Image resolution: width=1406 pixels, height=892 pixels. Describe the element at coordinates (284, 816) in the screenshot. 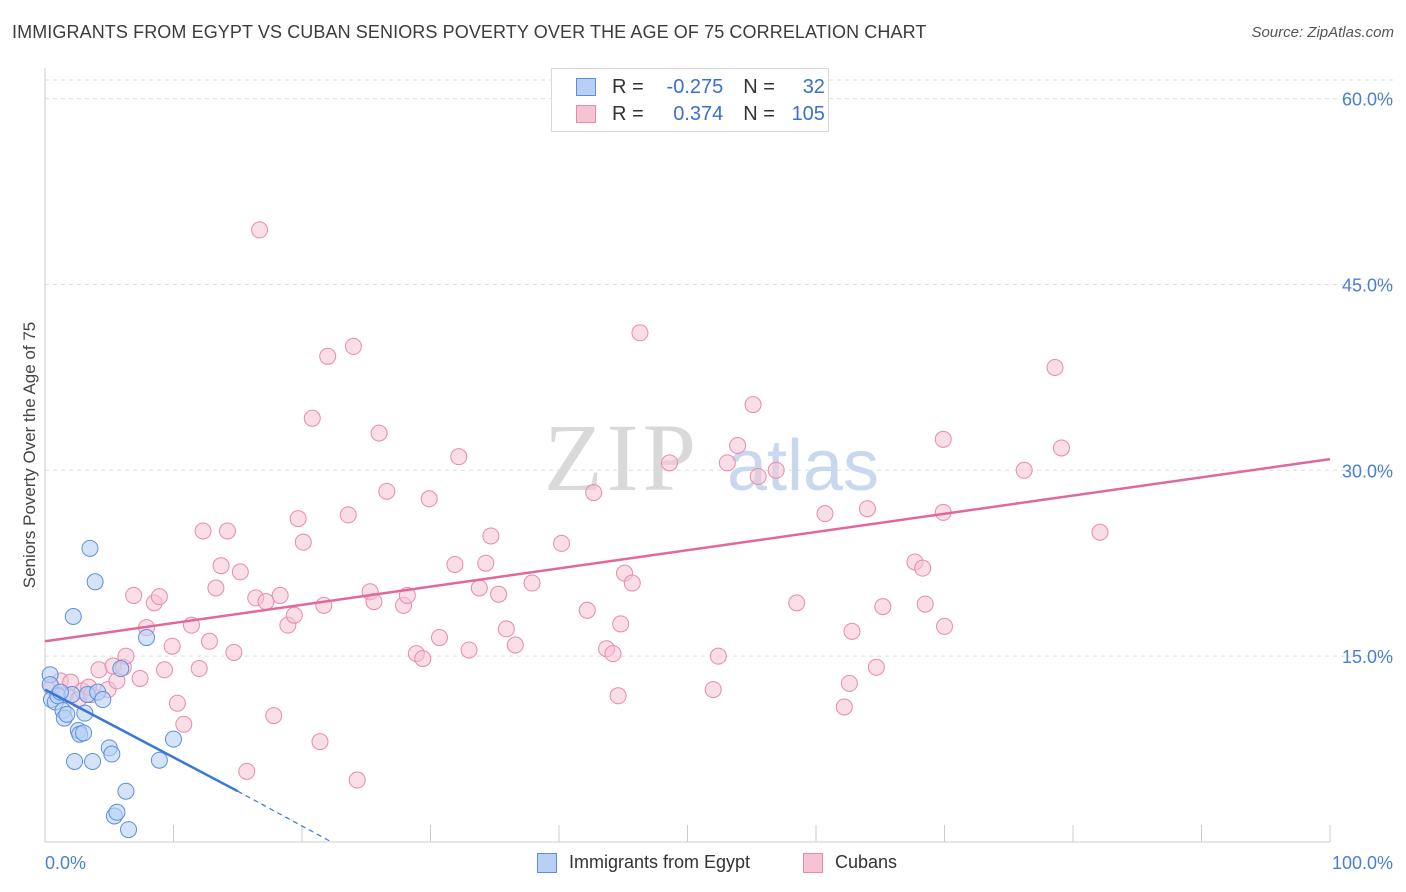

I see `egypt-trend-extension` at that location.